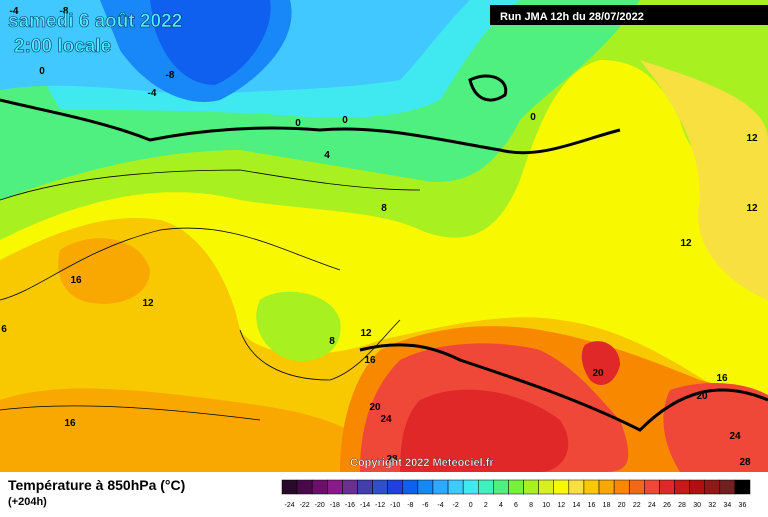  I want to click on map-title: samedi 6 août 2022, so click(95, 21).